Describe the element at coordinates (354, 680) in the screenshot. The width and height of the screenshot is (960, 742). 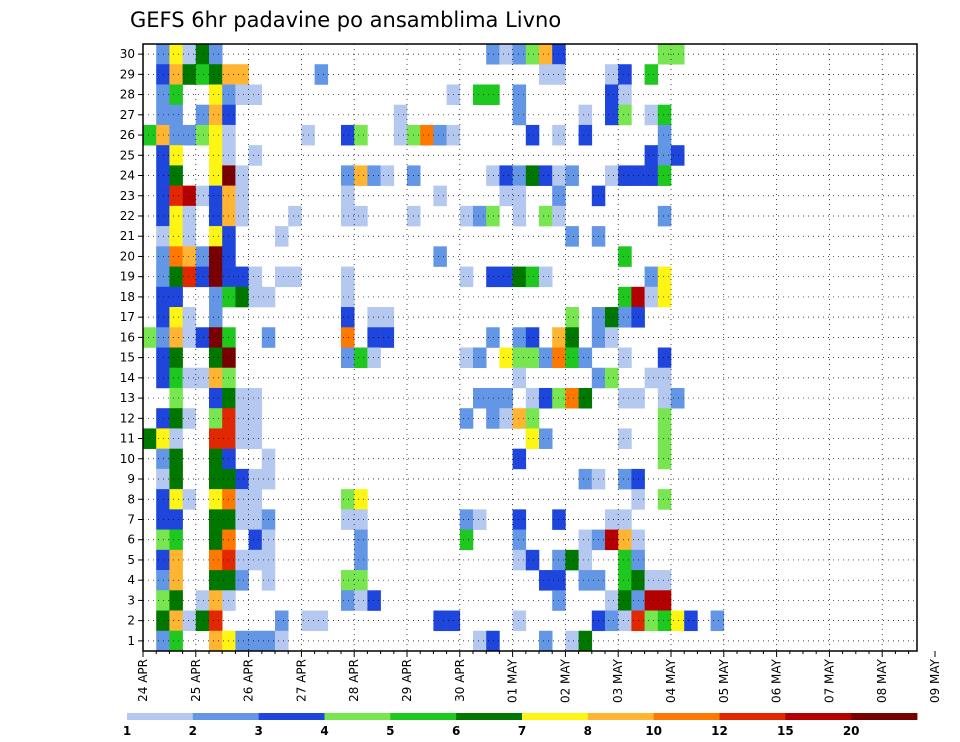
I see `x-tick-label: 28 APR` at that location.